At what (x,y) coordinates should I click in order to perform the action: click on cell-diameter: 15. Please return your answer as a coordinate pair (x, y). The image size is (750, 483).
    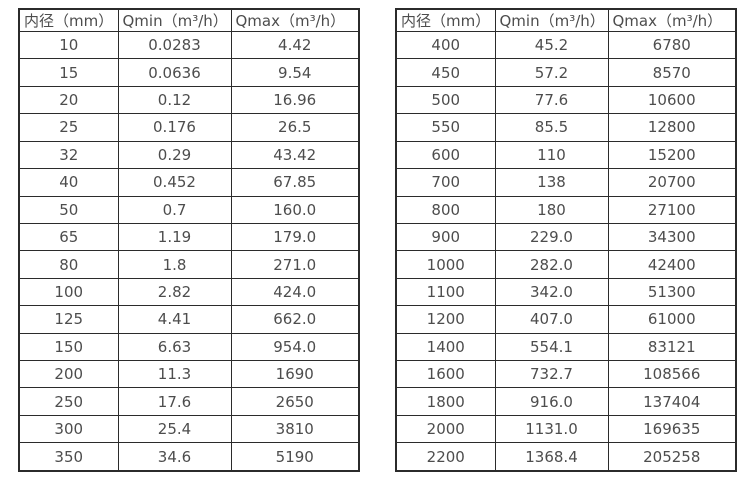
    Looking at the image, I should click on (68, 72).